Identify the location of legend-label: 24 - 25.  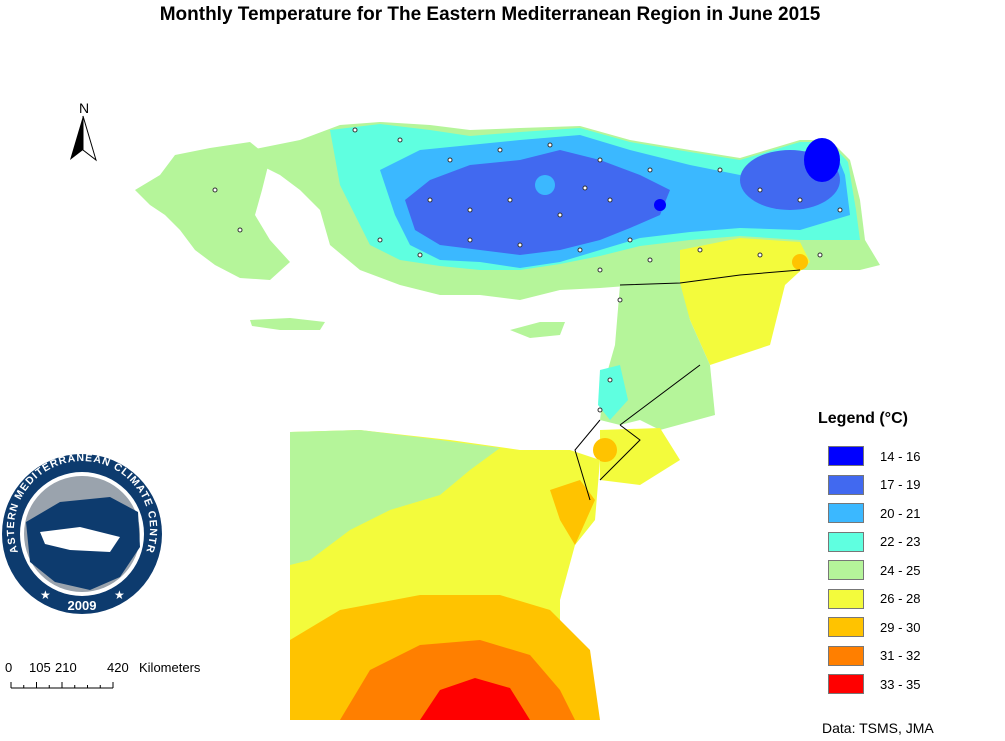
(900, 570).